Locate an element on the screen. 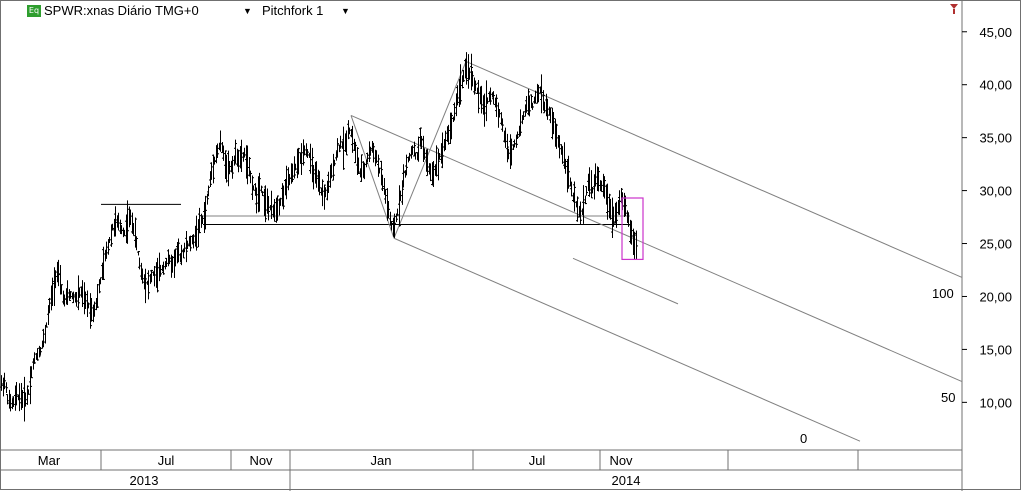 The width and height of the screenshot is (1022, 491). instrument-title: SPWR:xnas Diário TMG+0 is located at coordinates (121, 10).